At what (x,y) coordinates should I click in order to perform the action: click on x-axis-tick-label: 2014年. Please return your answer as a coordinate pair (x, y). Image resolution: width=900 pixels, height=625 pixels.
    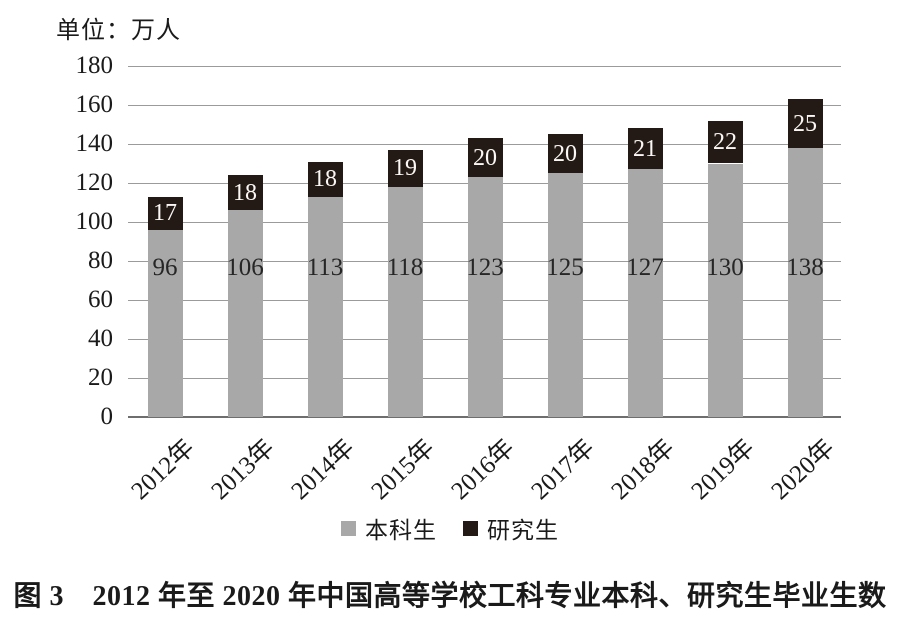
    Looking at the image, I should click on (323, 470).